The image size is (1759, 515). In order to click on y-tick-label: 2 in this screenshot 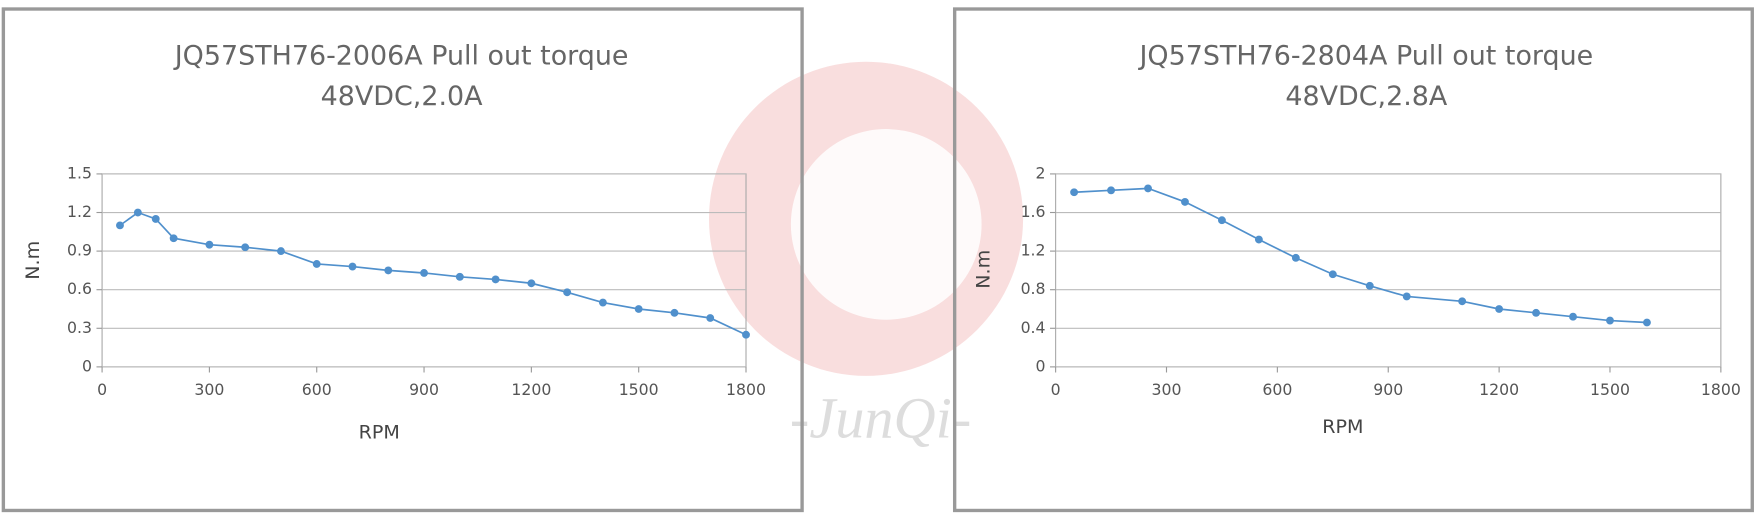, I will do `click(1041, 172)`.